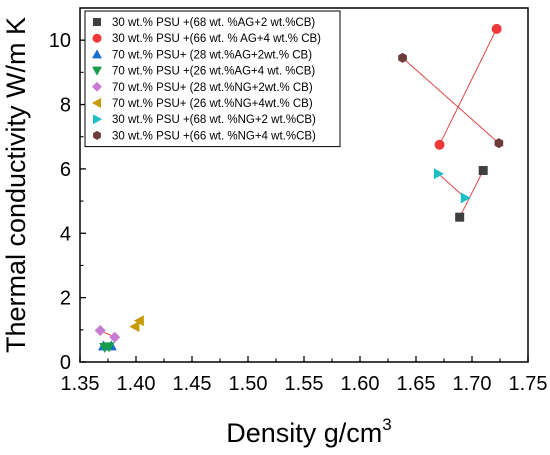  Describe the element at coordinates (65, 363) in the screenshot. I see `y-tick-label: 0` at that location.